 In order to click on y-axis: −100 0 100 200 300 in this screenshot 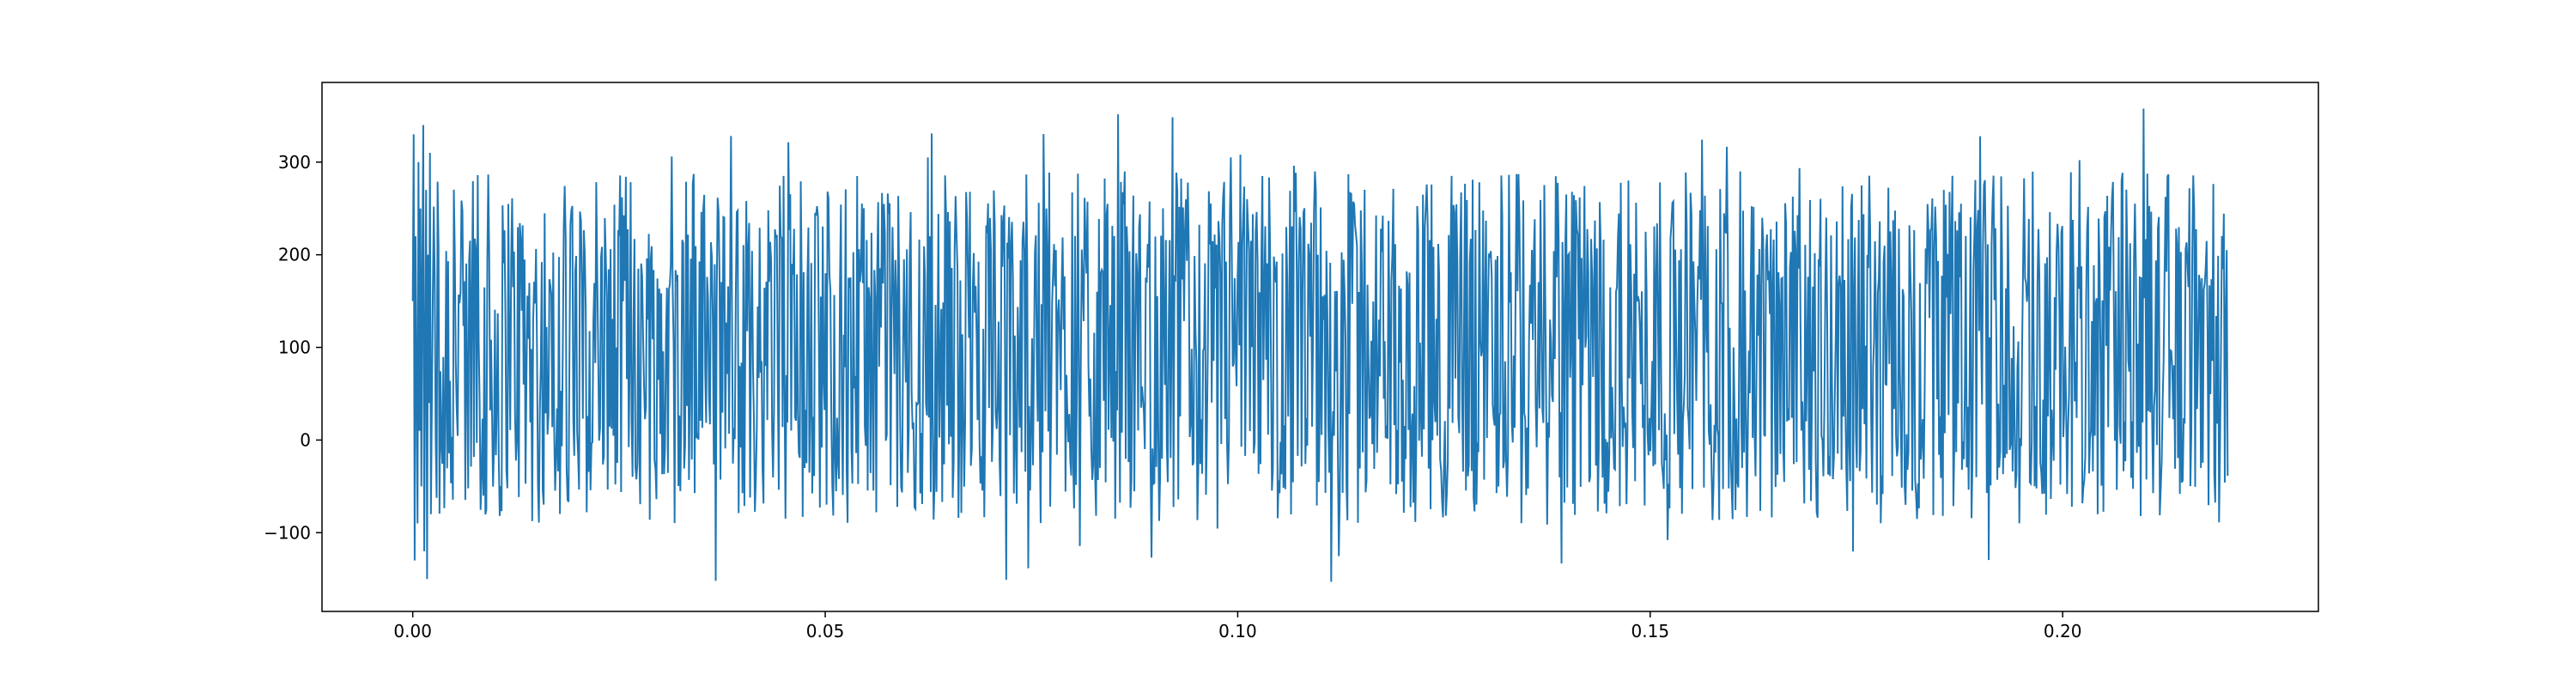, I will do `click(293, 347)`.